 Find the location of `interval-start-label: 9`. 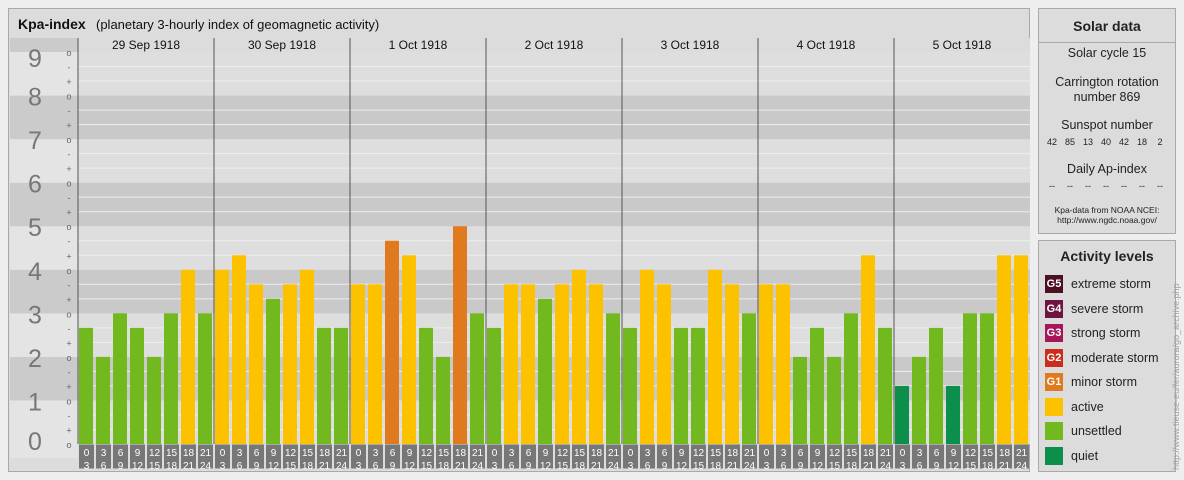

interval-start-label: 9 is located at coordinates (410, 453).